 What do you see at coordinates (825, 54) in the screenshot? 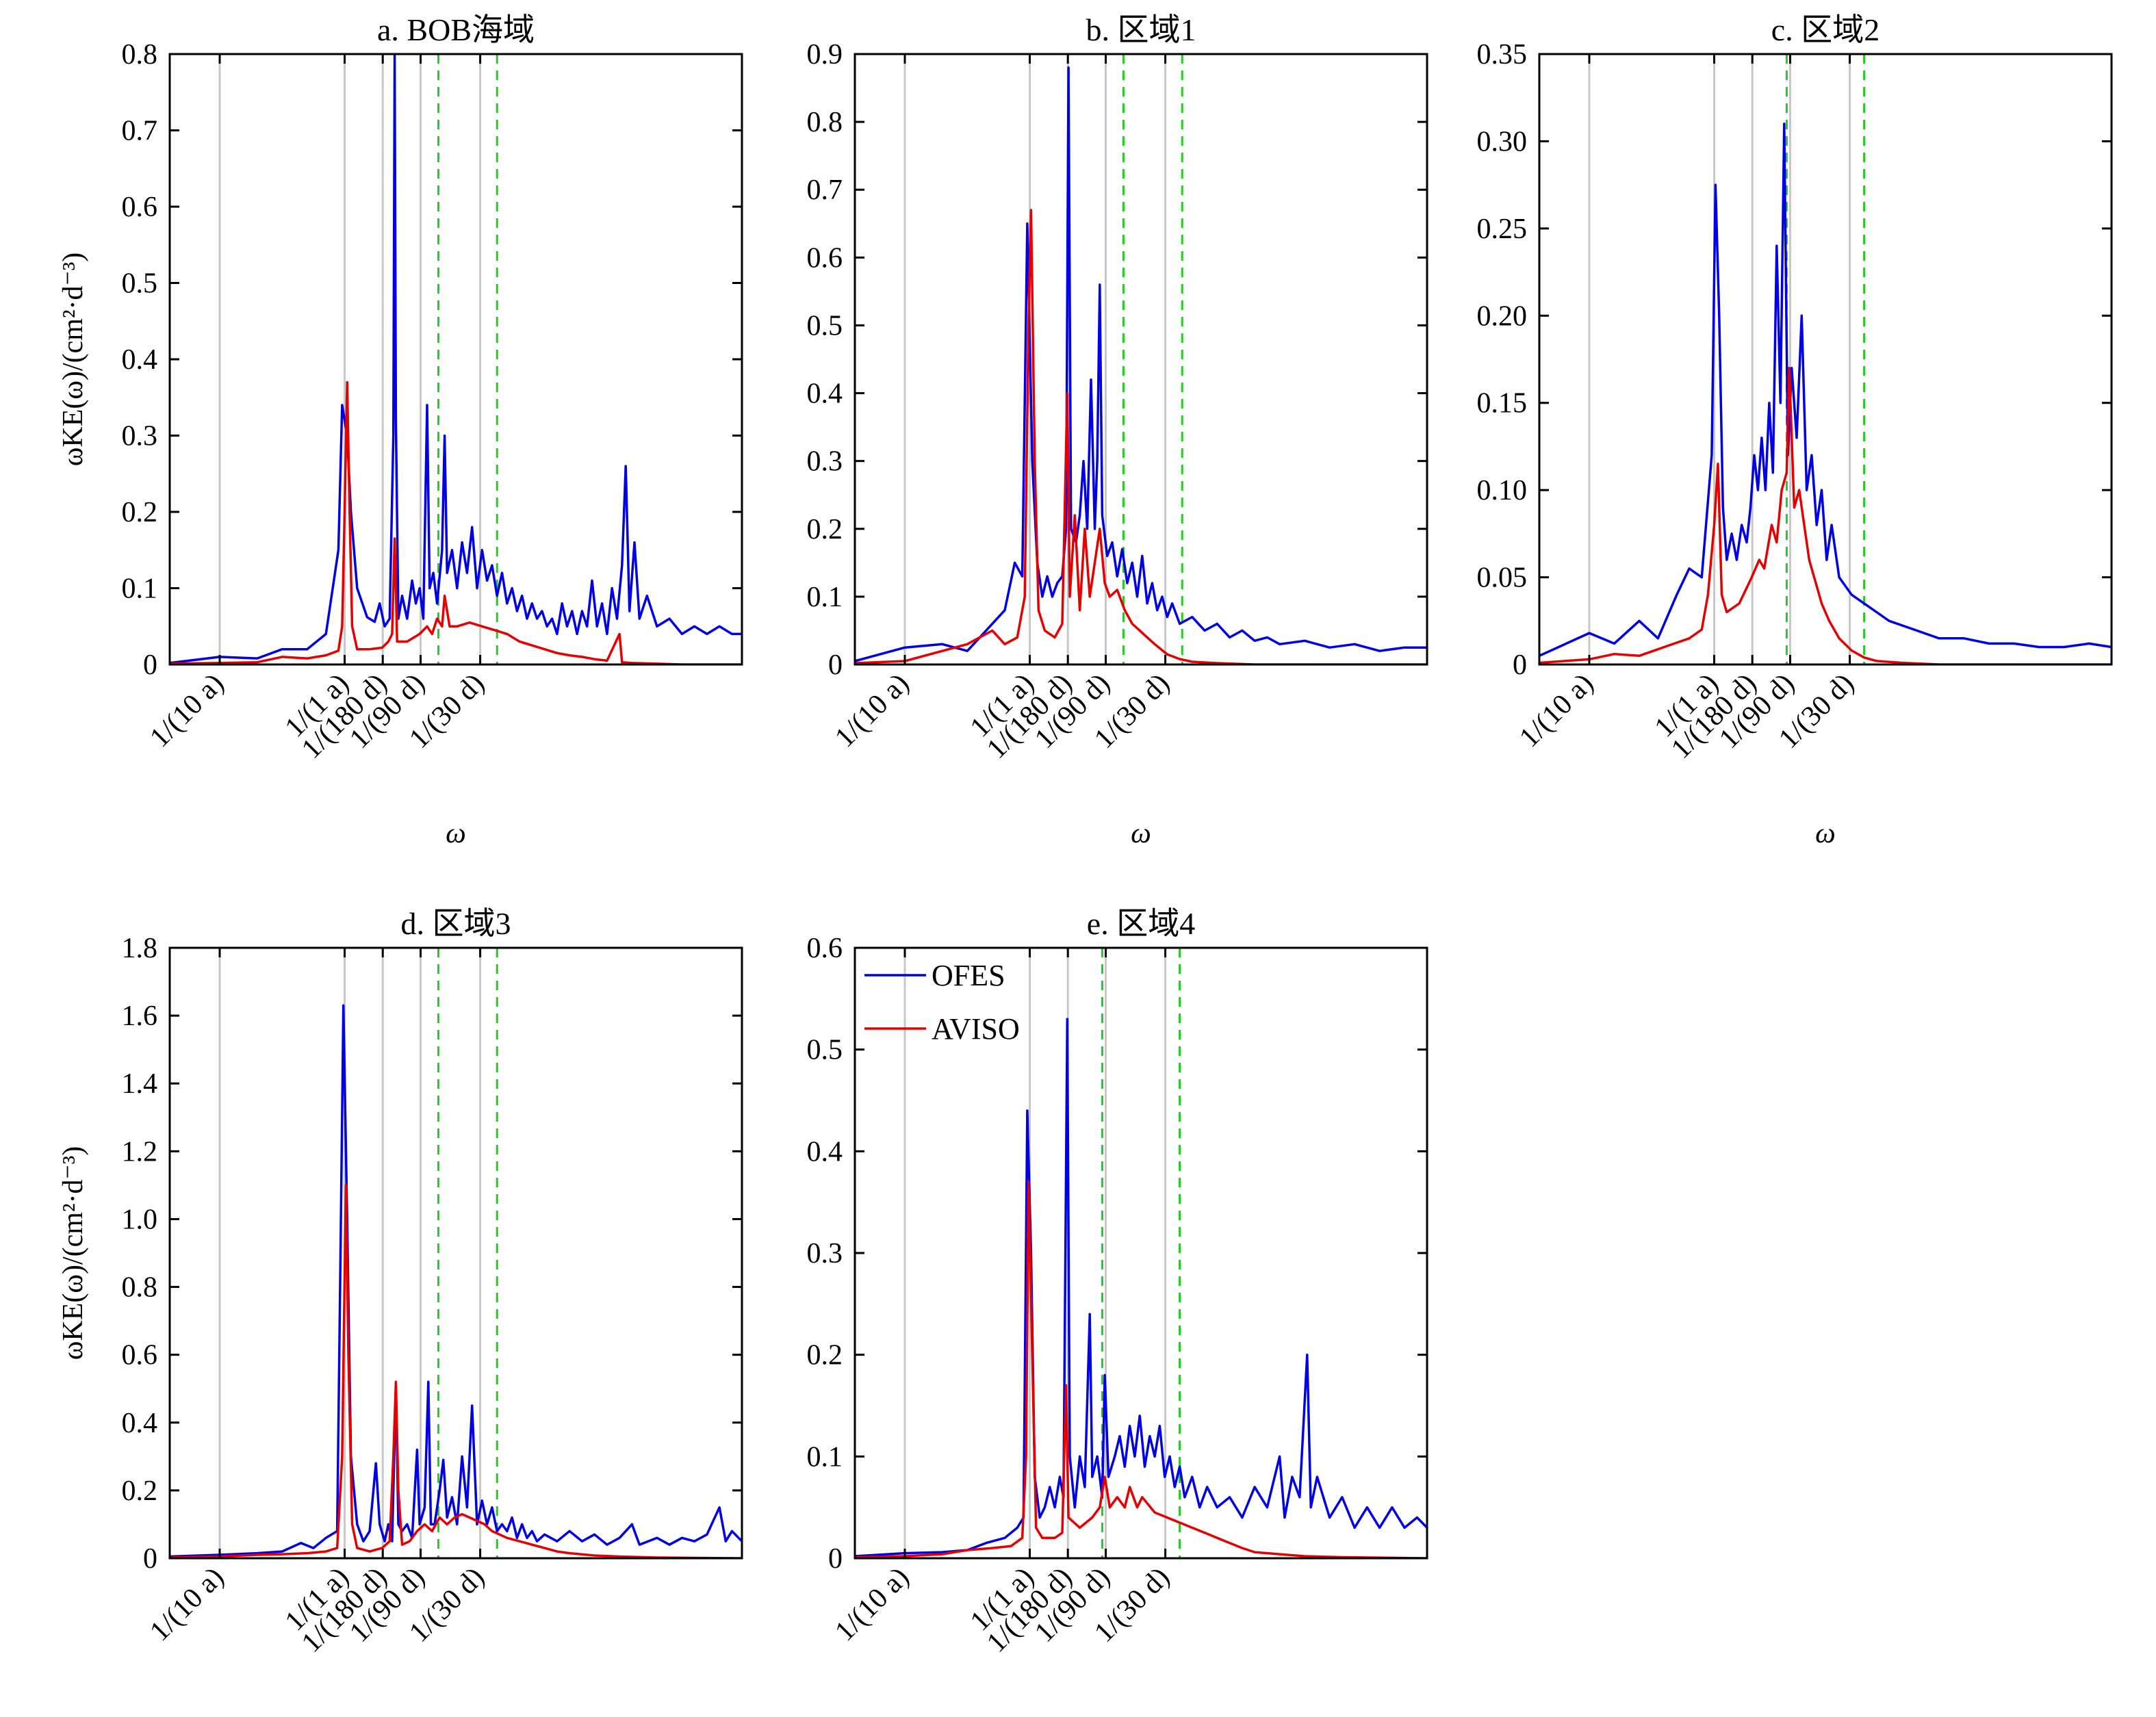
I see `y-tick-label: 0.9` at bounding box center [825, 54].